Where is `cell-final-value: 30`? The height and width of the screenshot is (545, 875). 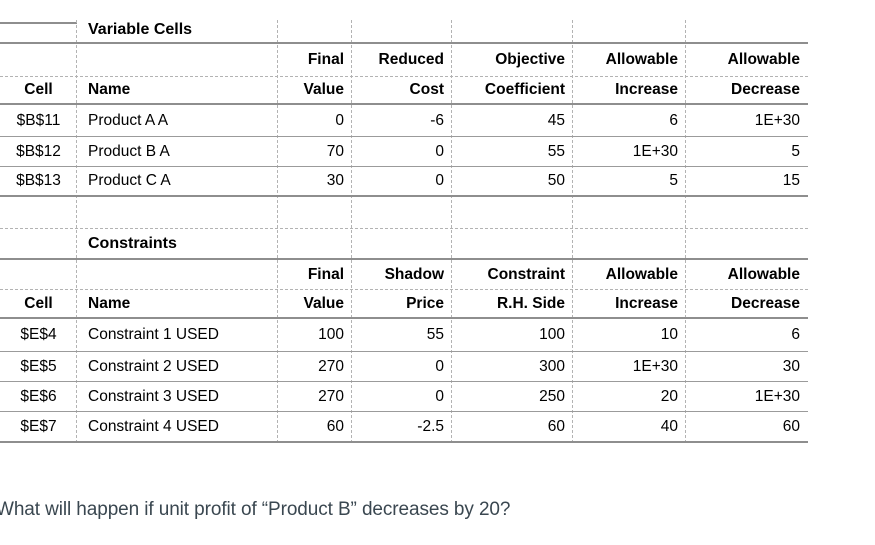 cell-final-value: 30 is located at coordinates (335, 180).